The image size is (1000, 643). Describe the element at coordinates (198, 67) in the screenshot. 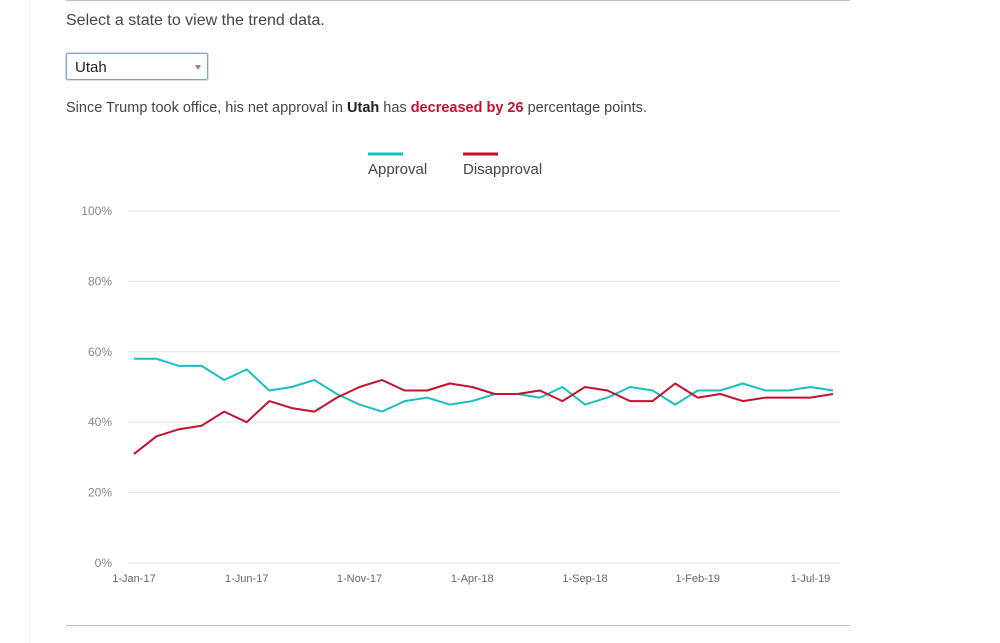

I see `chevron-down-icon` at that location.